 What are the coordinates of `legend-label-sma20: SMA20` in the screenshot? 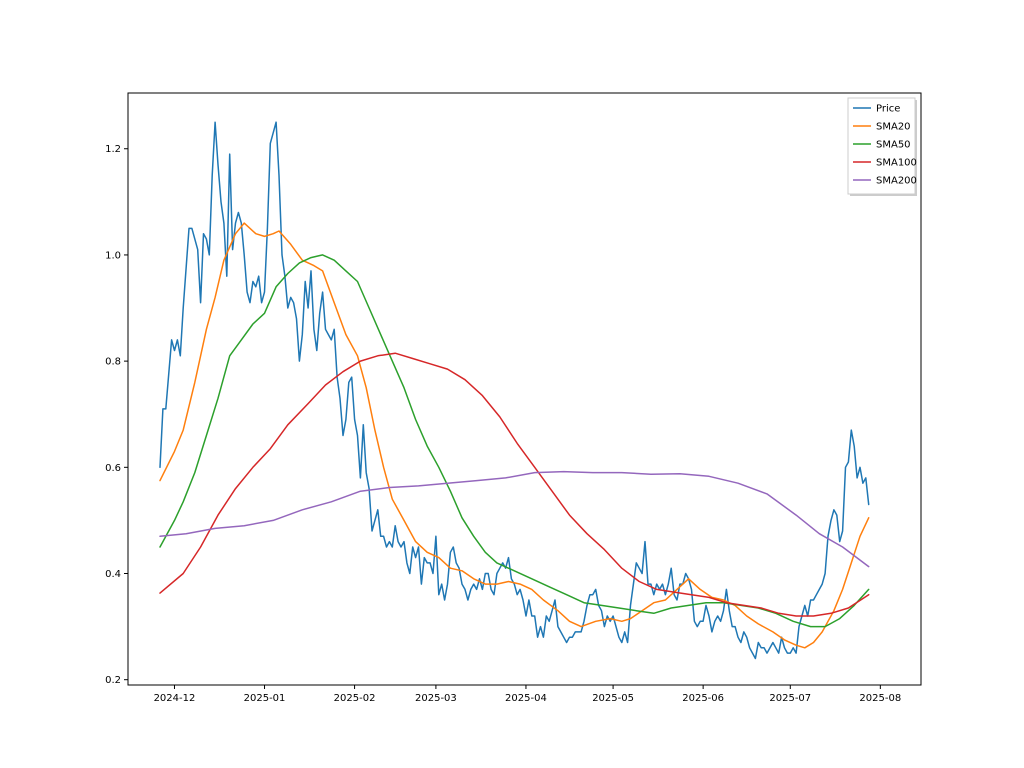 It's located at (893, 127).